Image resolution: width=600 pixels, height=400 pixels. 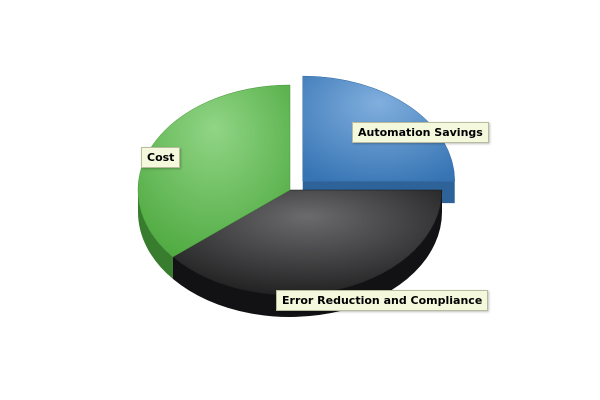 What do you see at coordinates (382, 300) in the screenshot?
I see `slice-label-error-reduction-and-compliance: Error Reduction and Compliance` at bounding box center [382, 300].